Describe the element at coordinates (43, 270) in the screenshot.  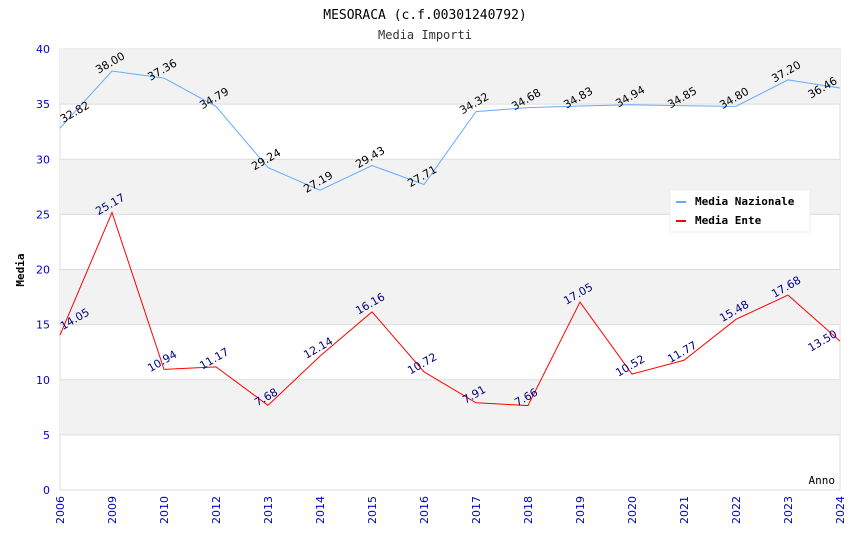
I see `y-tick-label: 20` at that location.